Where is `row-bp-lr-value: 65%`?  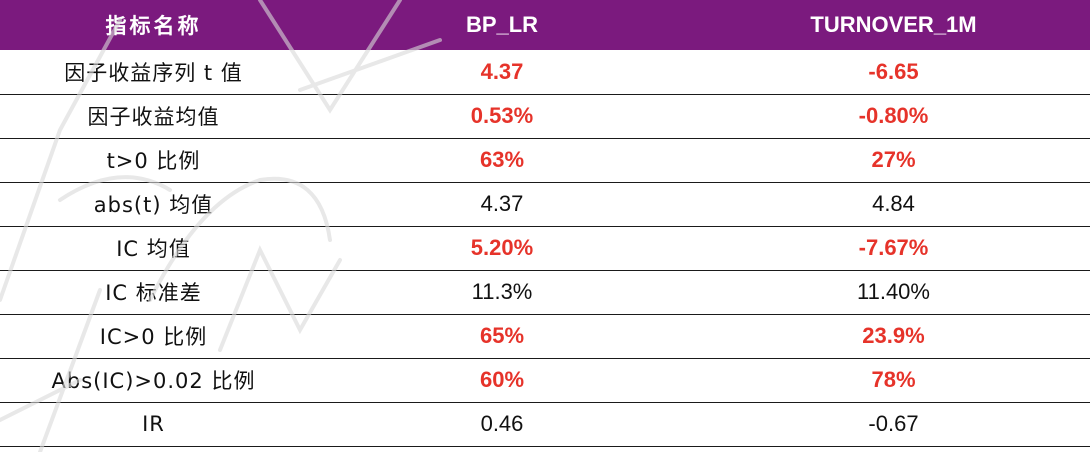
row-bp-lr-value: 65% is located at coordinates (502, 336).